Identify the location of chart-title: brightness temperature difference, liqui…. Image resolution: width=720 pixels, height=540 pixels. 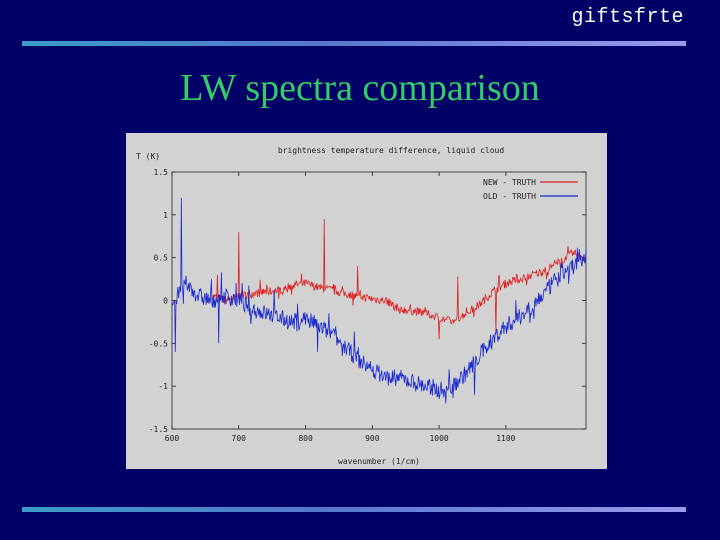
(391, 150).